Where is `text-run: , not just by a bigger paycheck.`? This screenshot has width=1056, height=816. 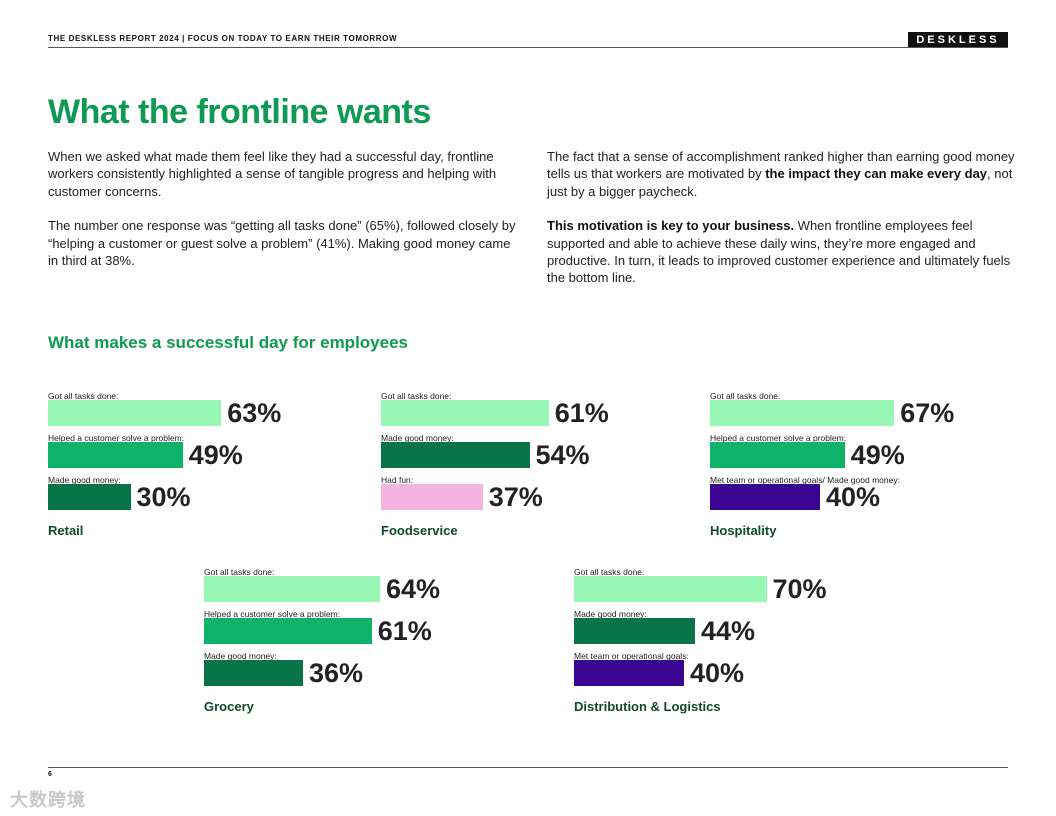
text-run: , not just by a bigger paycheck. is located at coordinates (780, 182).